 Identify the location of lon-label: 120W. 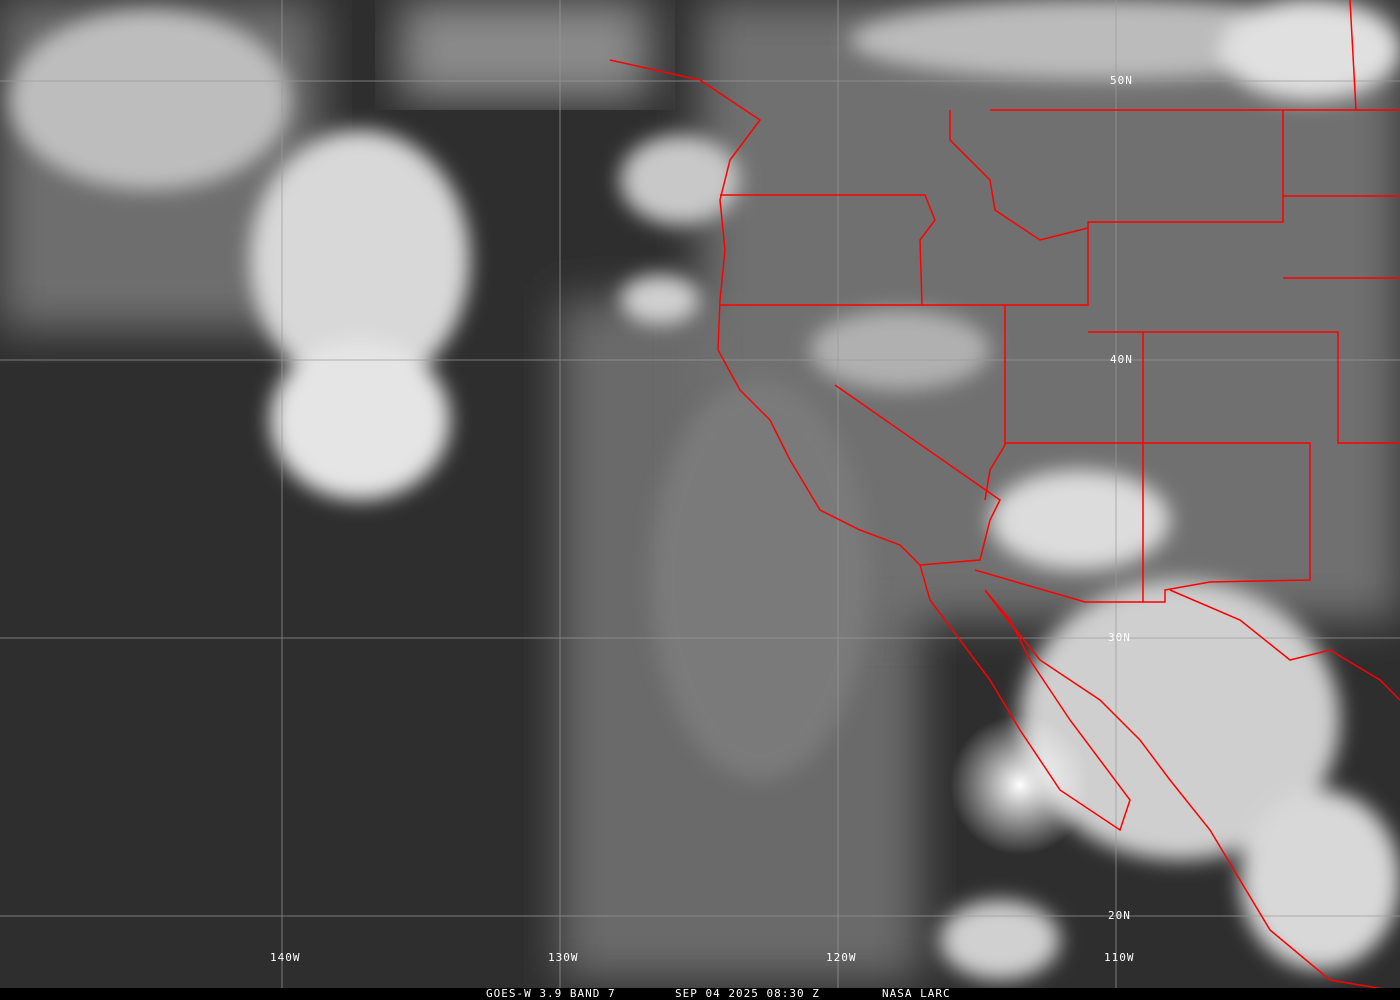
(841, 957).